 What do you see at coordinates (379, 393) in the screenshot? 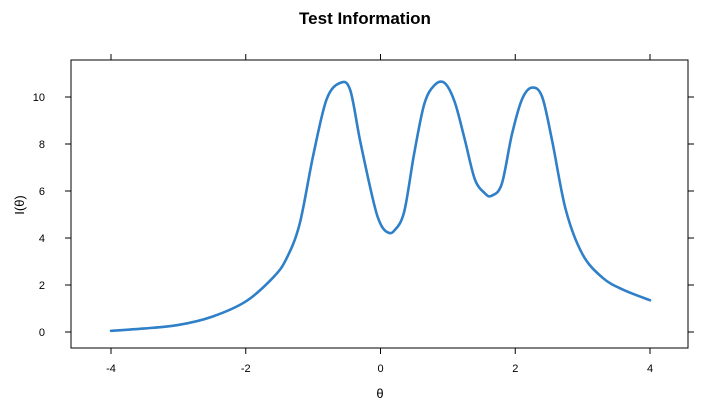
I see `x-axis-label: θ` at bounding box center [379, 393].